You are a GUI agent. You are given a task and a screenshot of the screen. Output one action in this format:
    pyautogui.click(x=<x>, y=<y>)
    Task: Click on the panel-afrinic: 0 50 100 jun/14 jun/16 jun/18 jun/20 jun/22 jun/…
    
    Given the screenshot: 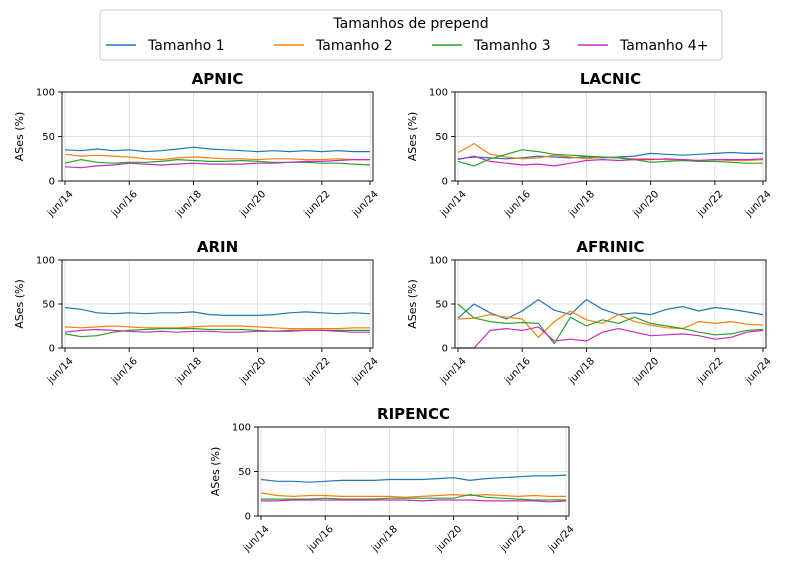 What is the action you would take?
    pyautogui.click(x=590, y=312)
    